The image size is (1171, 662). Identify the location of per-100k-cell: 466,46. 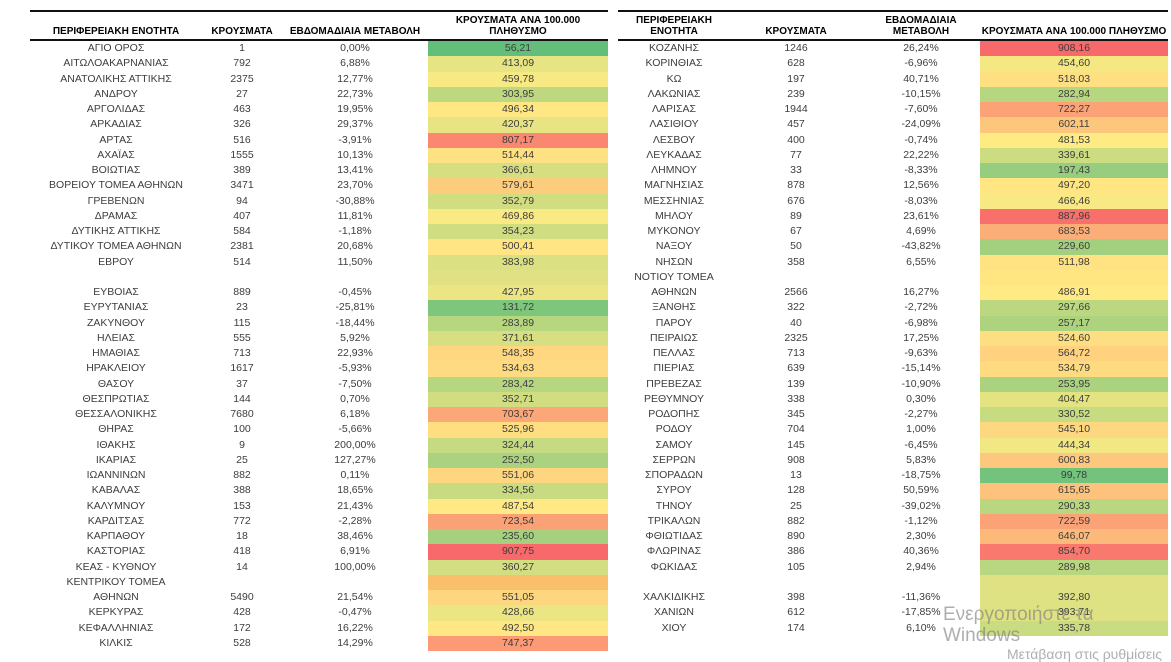
(1074, 201).